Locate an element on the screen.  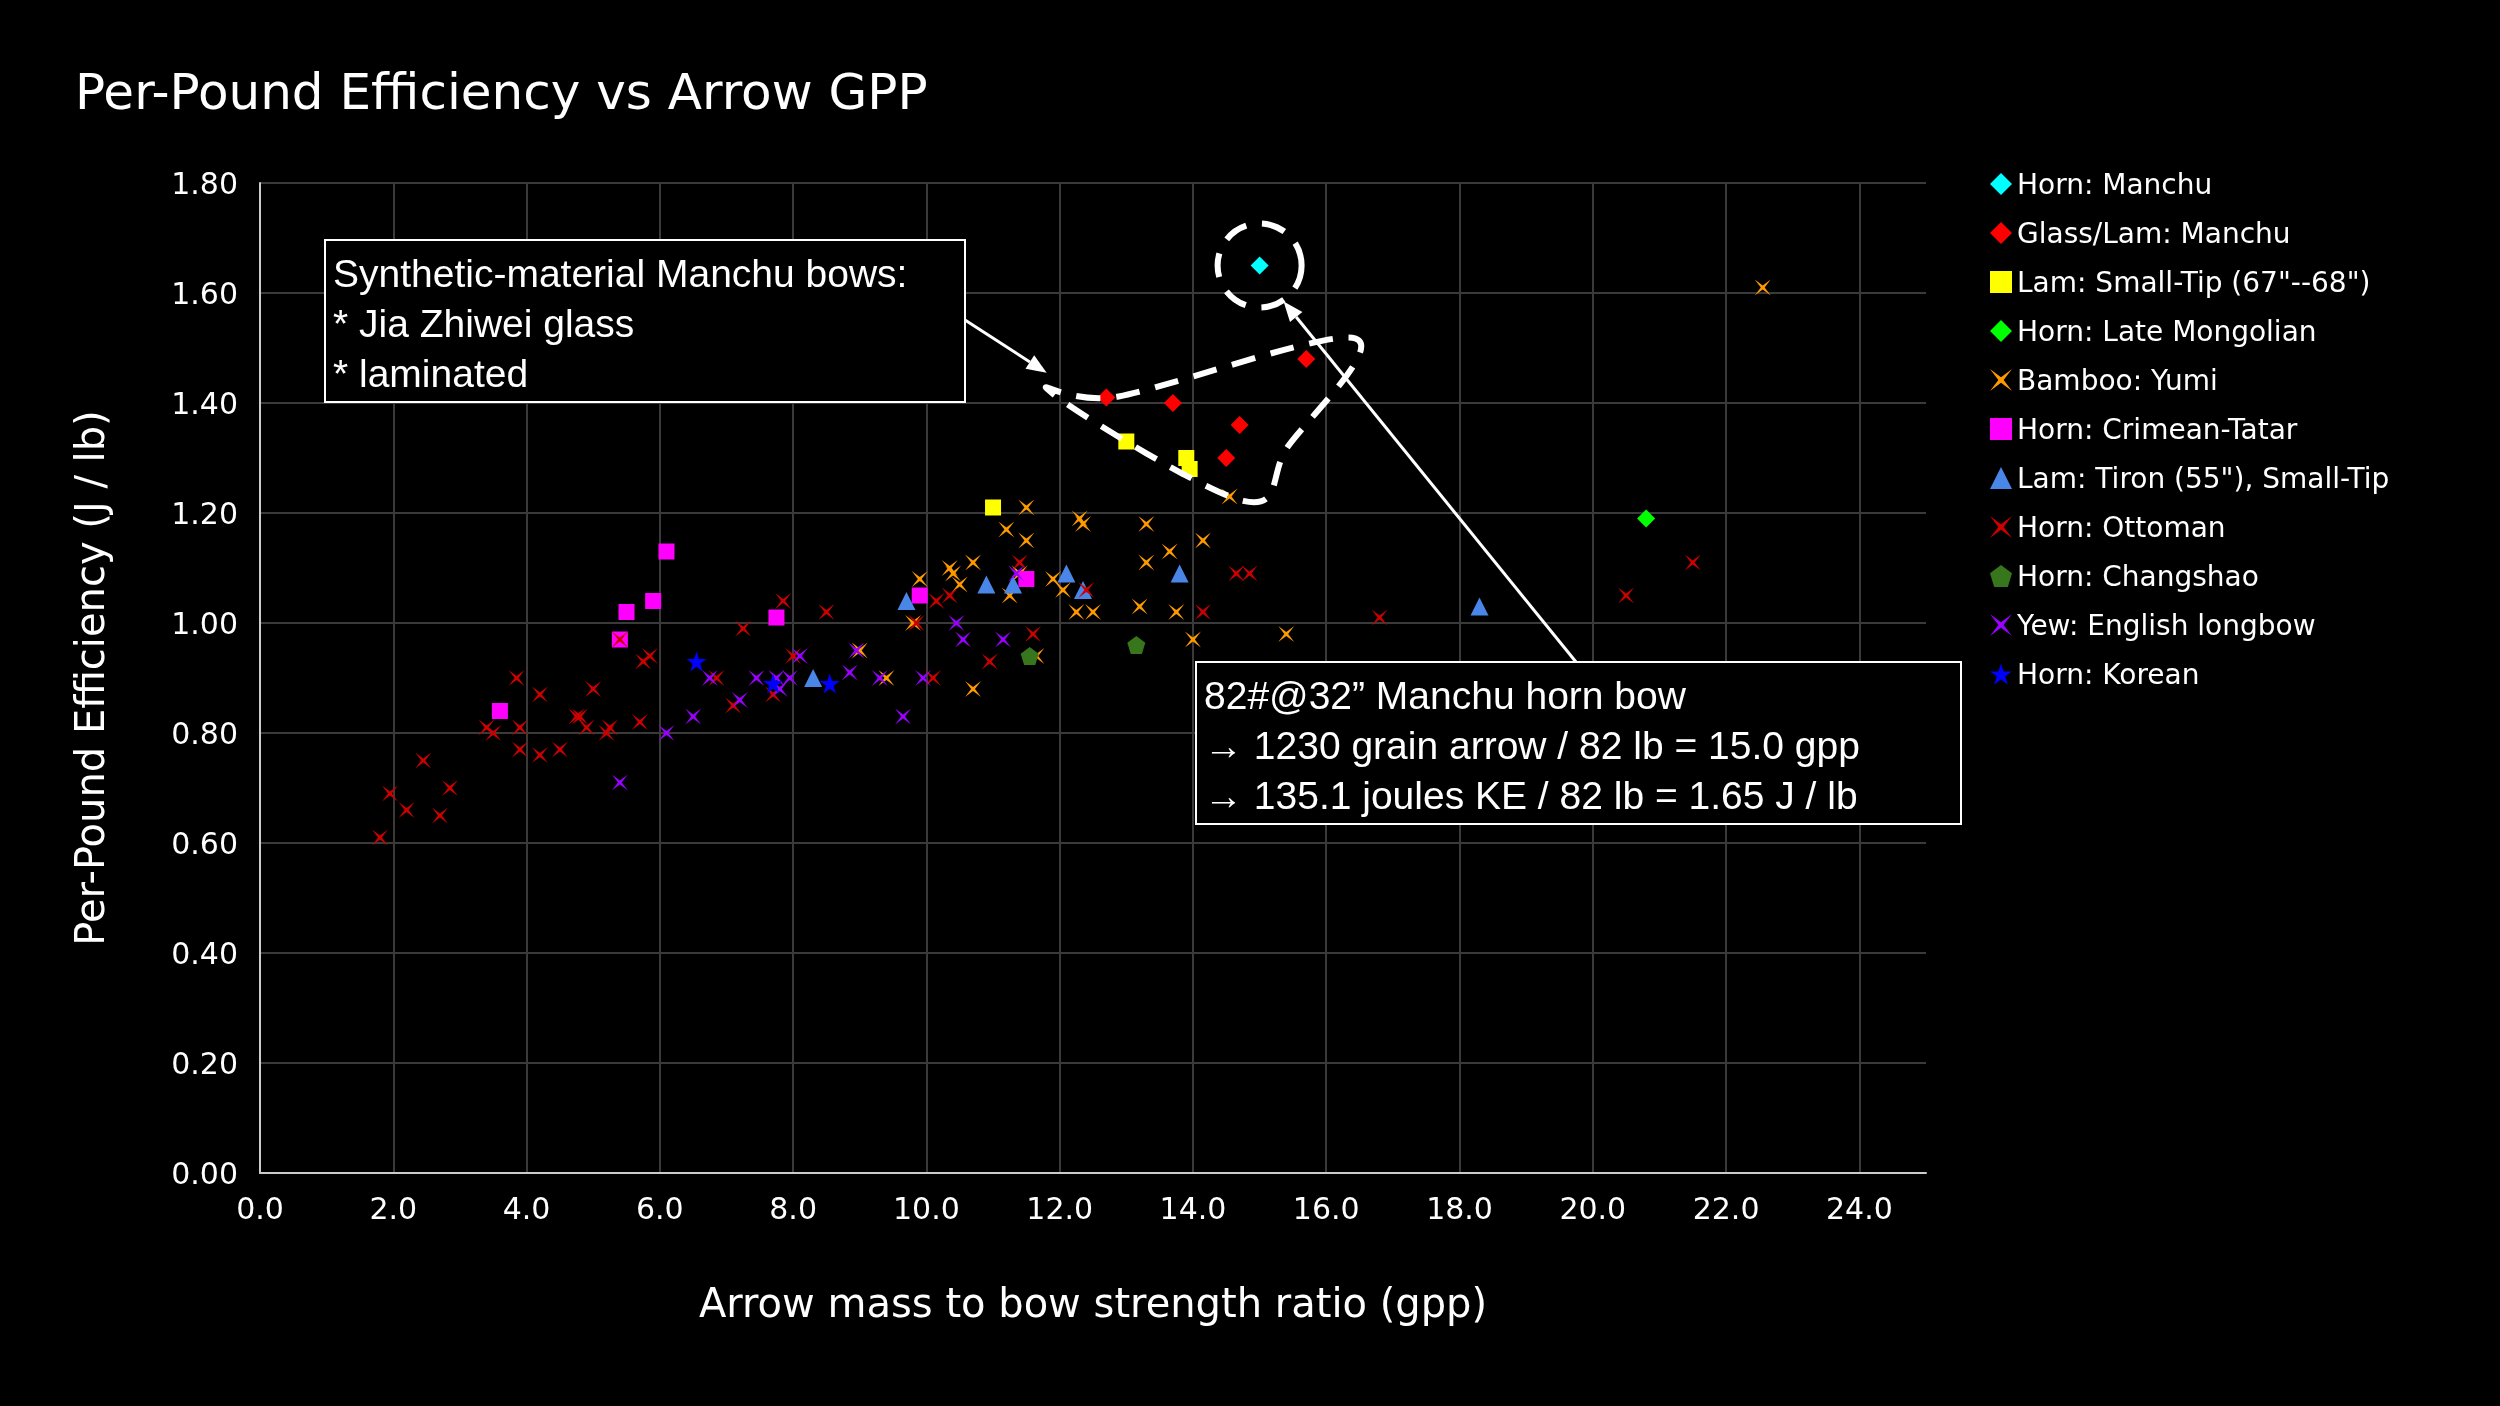
x-tick-label: 4.0 is located at coordinates (526, 1208).